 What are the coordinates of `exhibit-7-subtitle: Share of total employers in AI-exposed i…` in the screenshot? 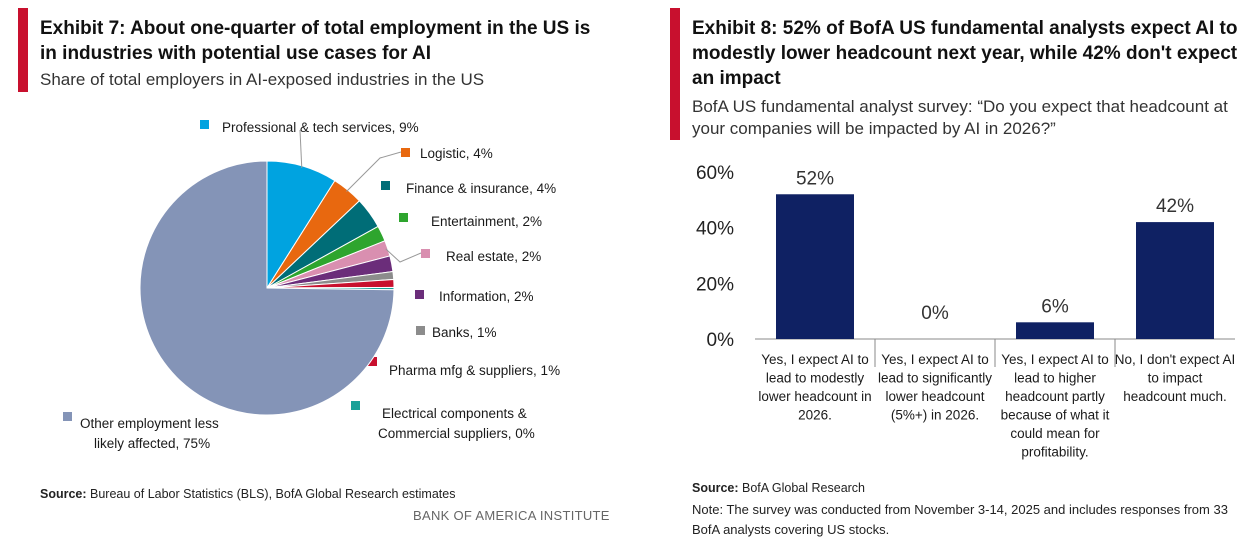 It's located at (262, 79).